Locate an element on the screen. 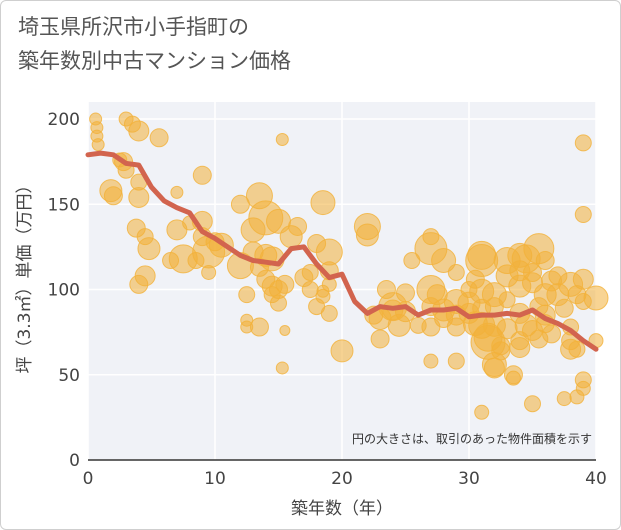 The height and width of the screenshot is (530, 621). y-tick-label: 150 is located at coordinates (64, 205).